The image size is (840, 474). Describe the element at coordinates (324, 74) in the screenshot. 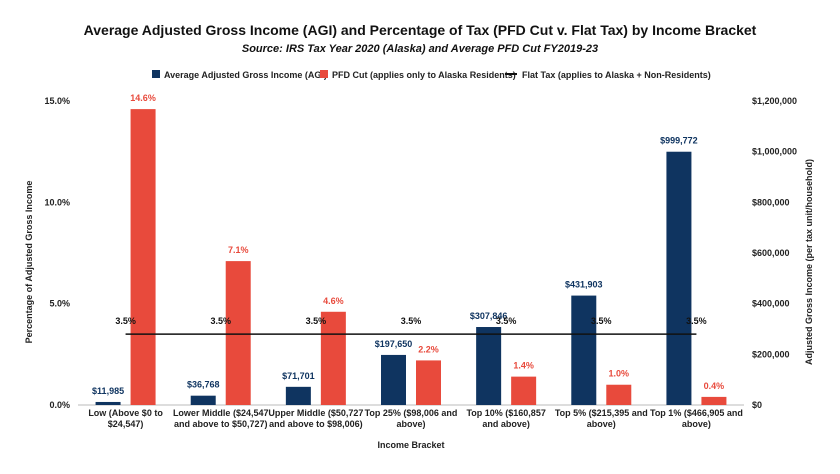

I see `legend-swatch-pfd` at that location.